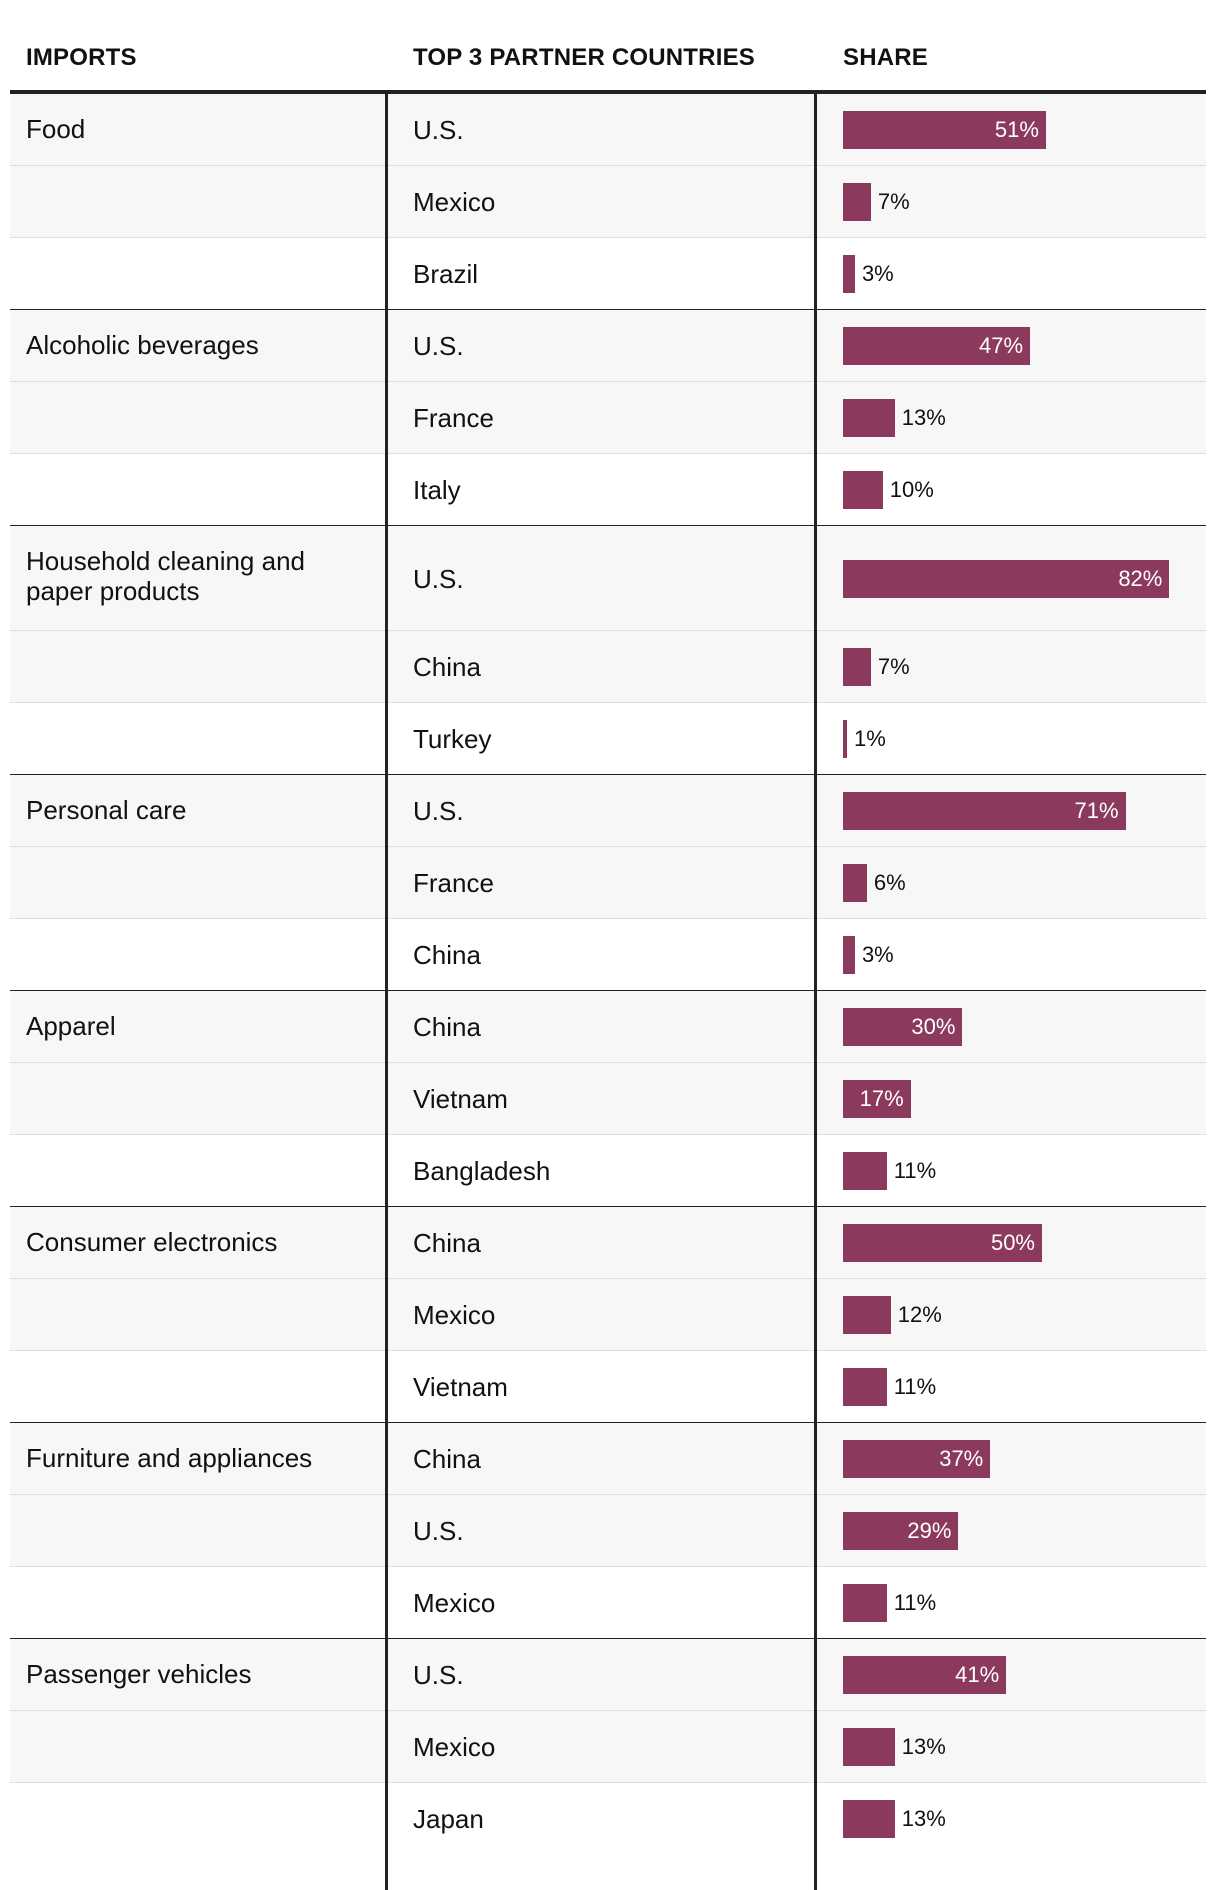 This screenshot has height=1890, width=1220. I want to click on share-label: 12%, so click(919, 1314).